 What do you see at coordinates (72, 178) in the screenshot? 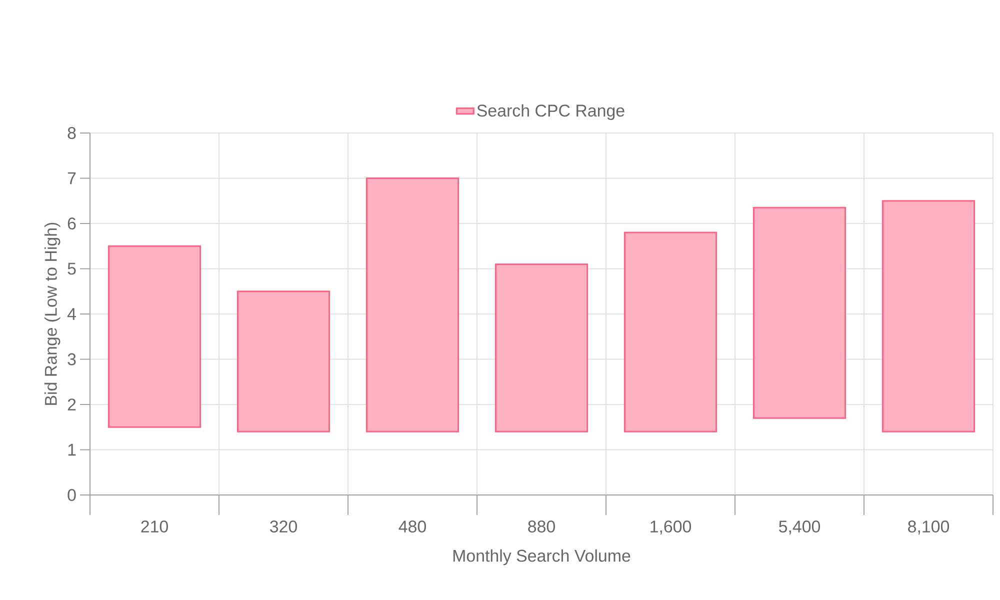
I see `y-tick-label: 7` at bounding box center [72, 178].